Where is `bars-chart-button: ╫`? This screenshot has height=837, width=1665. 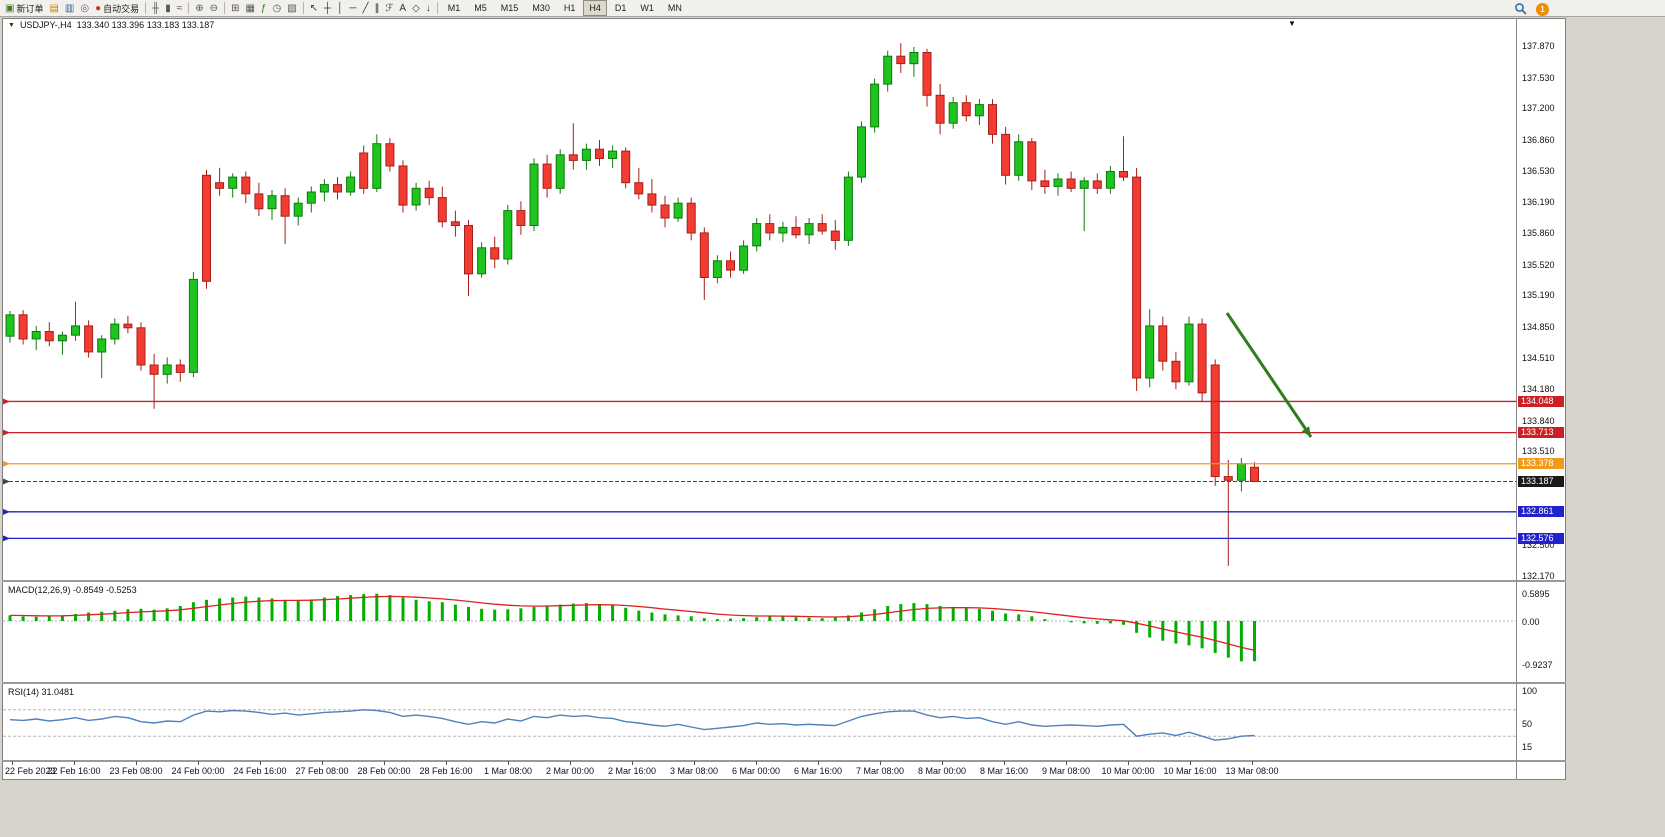 bars-chart-button: ╫ is located at coordinates (155, 8).